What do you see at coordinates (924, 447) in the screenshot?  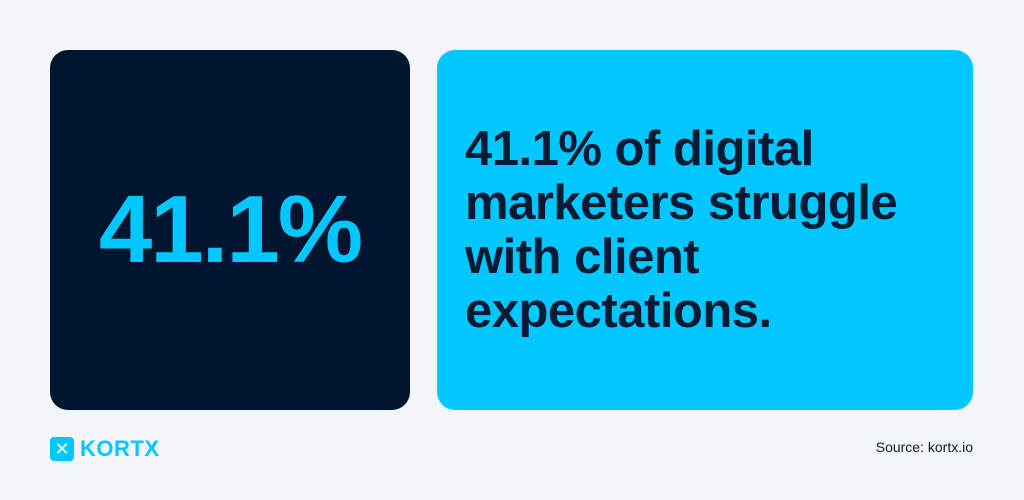 I see `source-text: Source: kortx.io` at bounding box center [924, 447].